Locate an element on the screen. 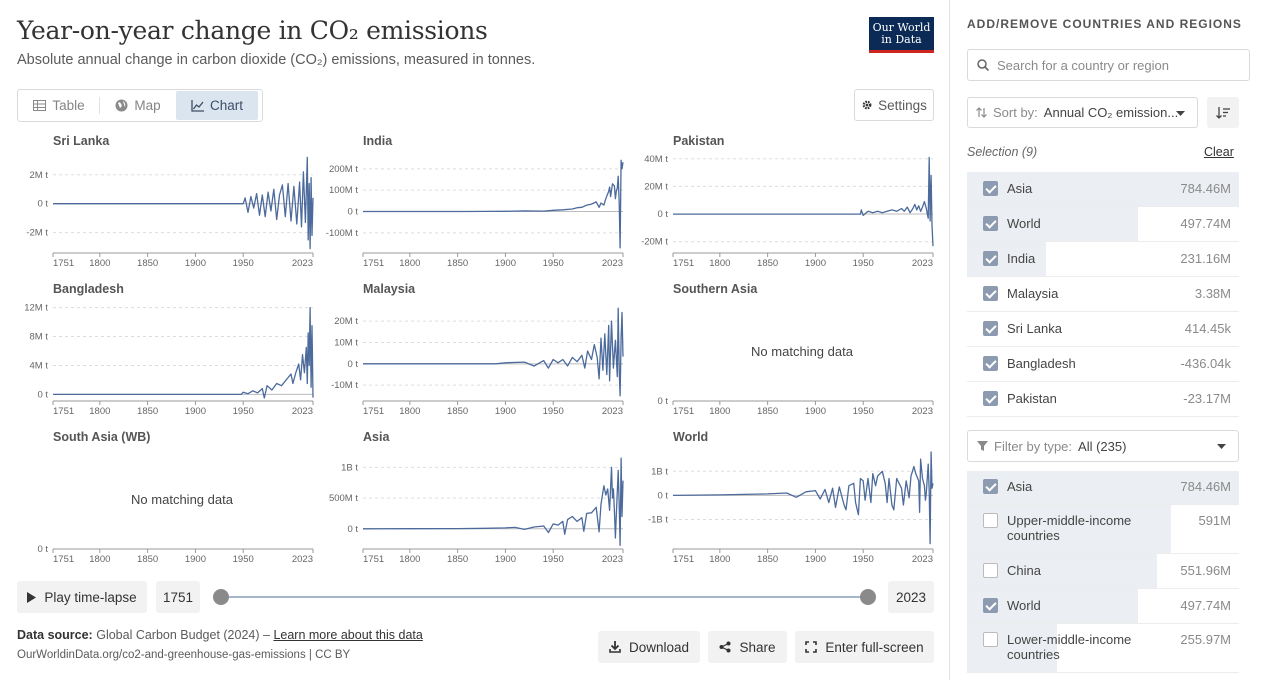 This screenshot has width=1268, height=680. tab-map-label: Map is located at coordinates (147, 105).